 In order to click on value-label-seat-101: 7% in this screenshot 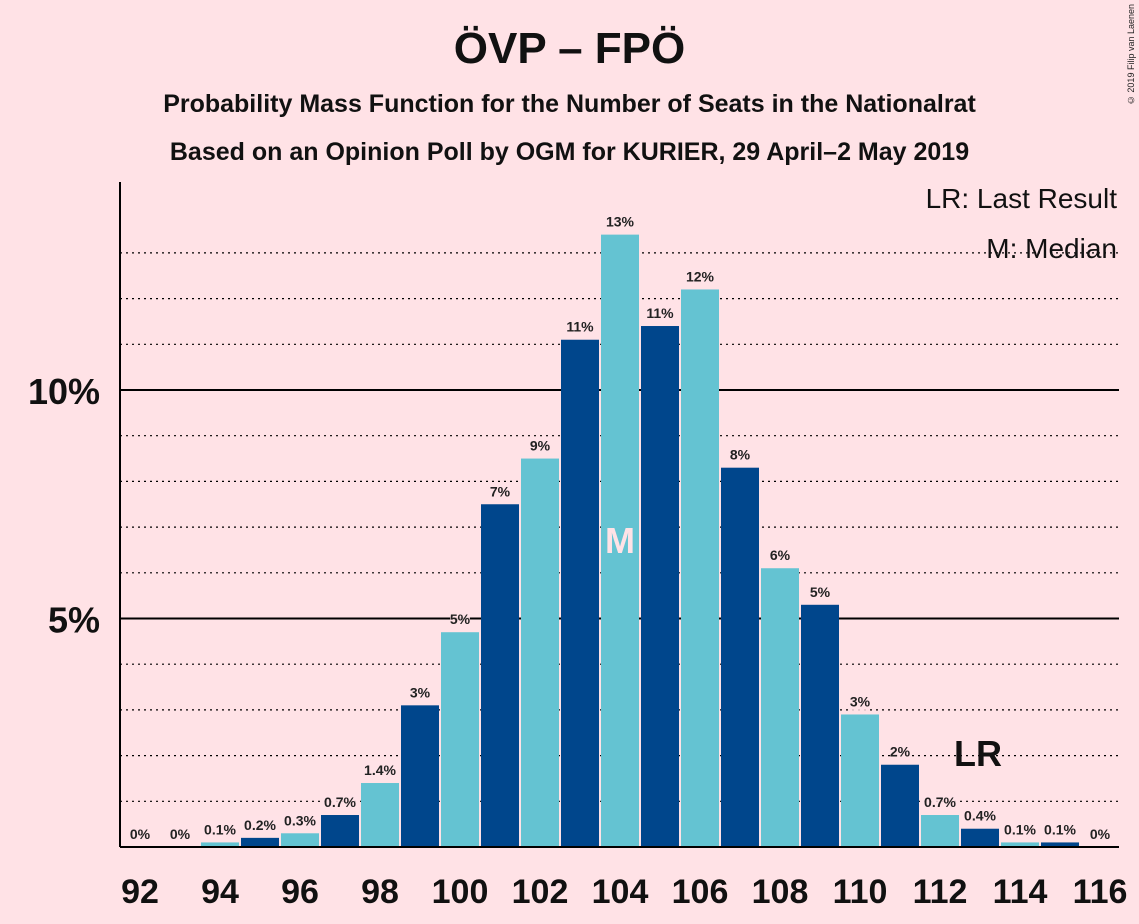, I will do `click(500, 491)`.